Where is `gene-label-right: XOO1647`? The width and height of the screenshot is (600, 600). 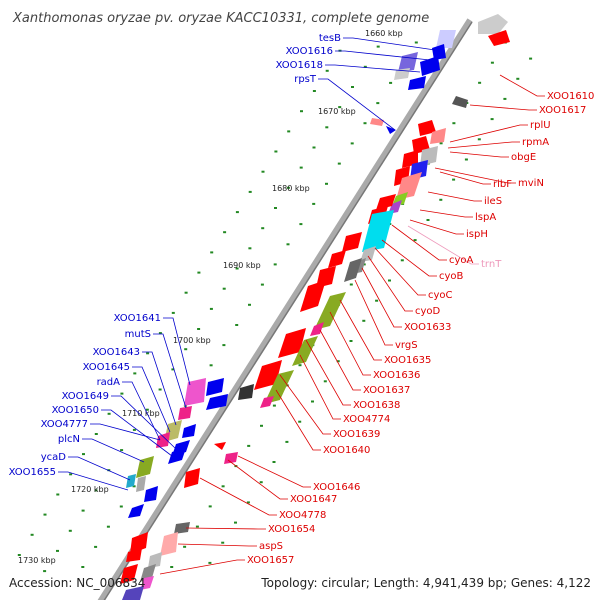 gene-label-right: XOO1647 is located at coordinates (313, 499).